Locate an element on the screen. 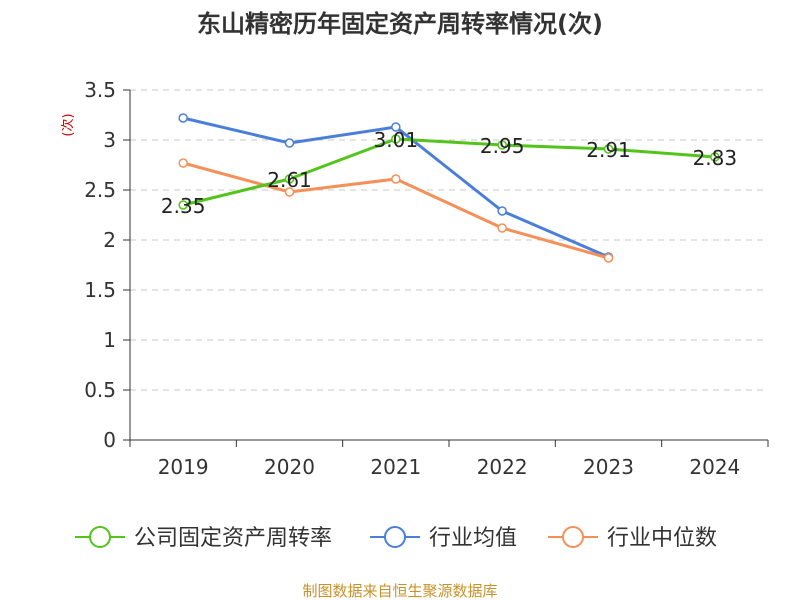  data-label: 3.01 is located at coordinates (396, 140).